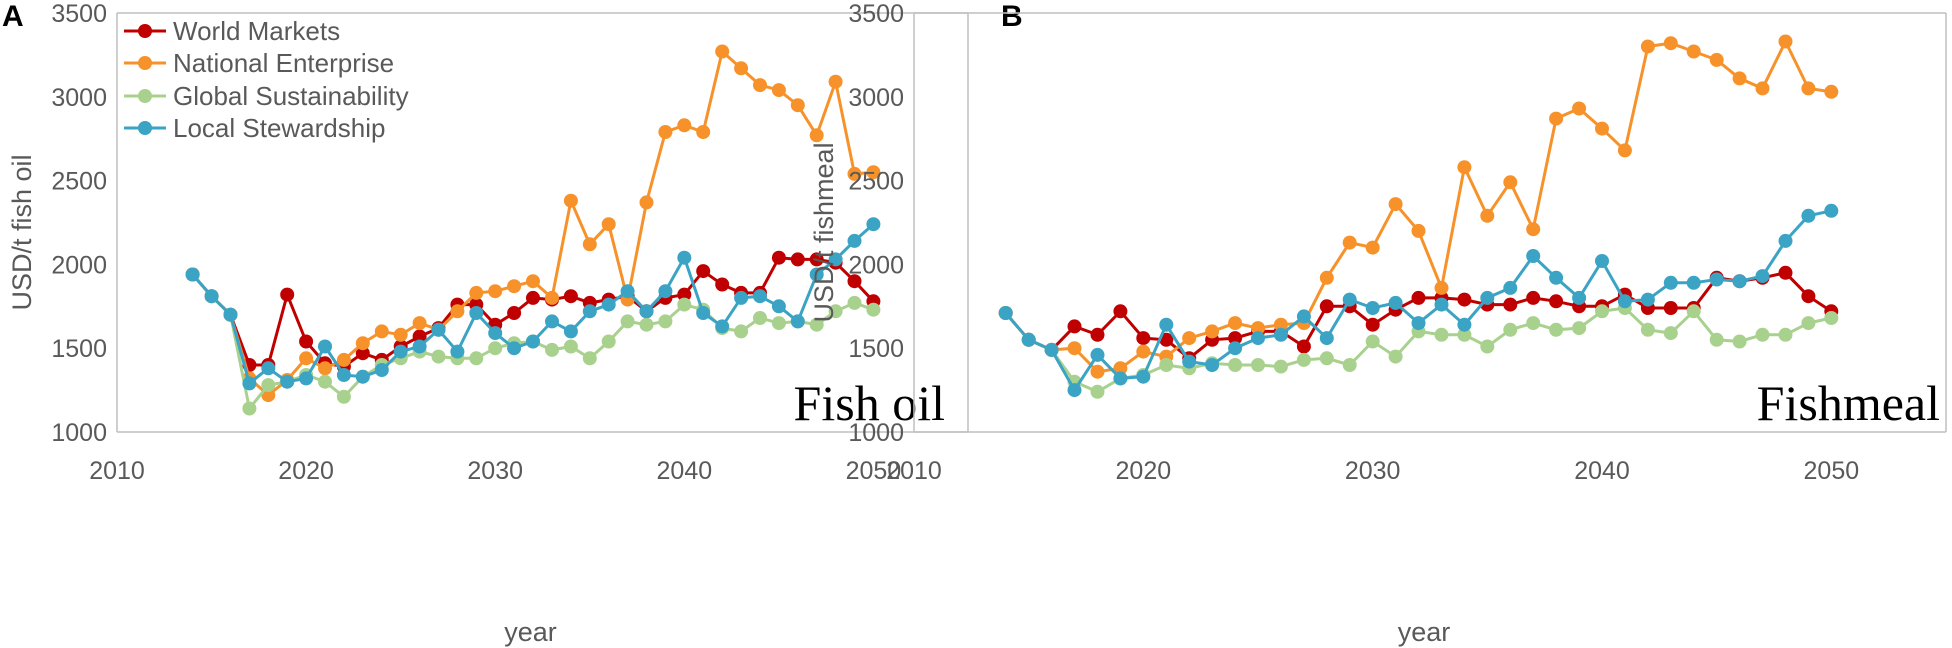 The image size is (1952, 648). I want to click on panel-title-fishmeal: Fishmeal, so click(1848, 403).